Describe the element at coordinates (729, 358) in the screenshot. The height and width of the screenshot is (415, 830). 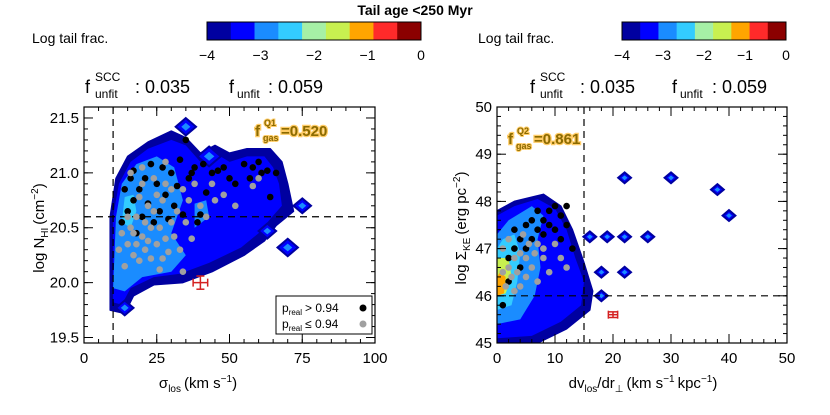
I see `x-tick-label: 40` at that location.